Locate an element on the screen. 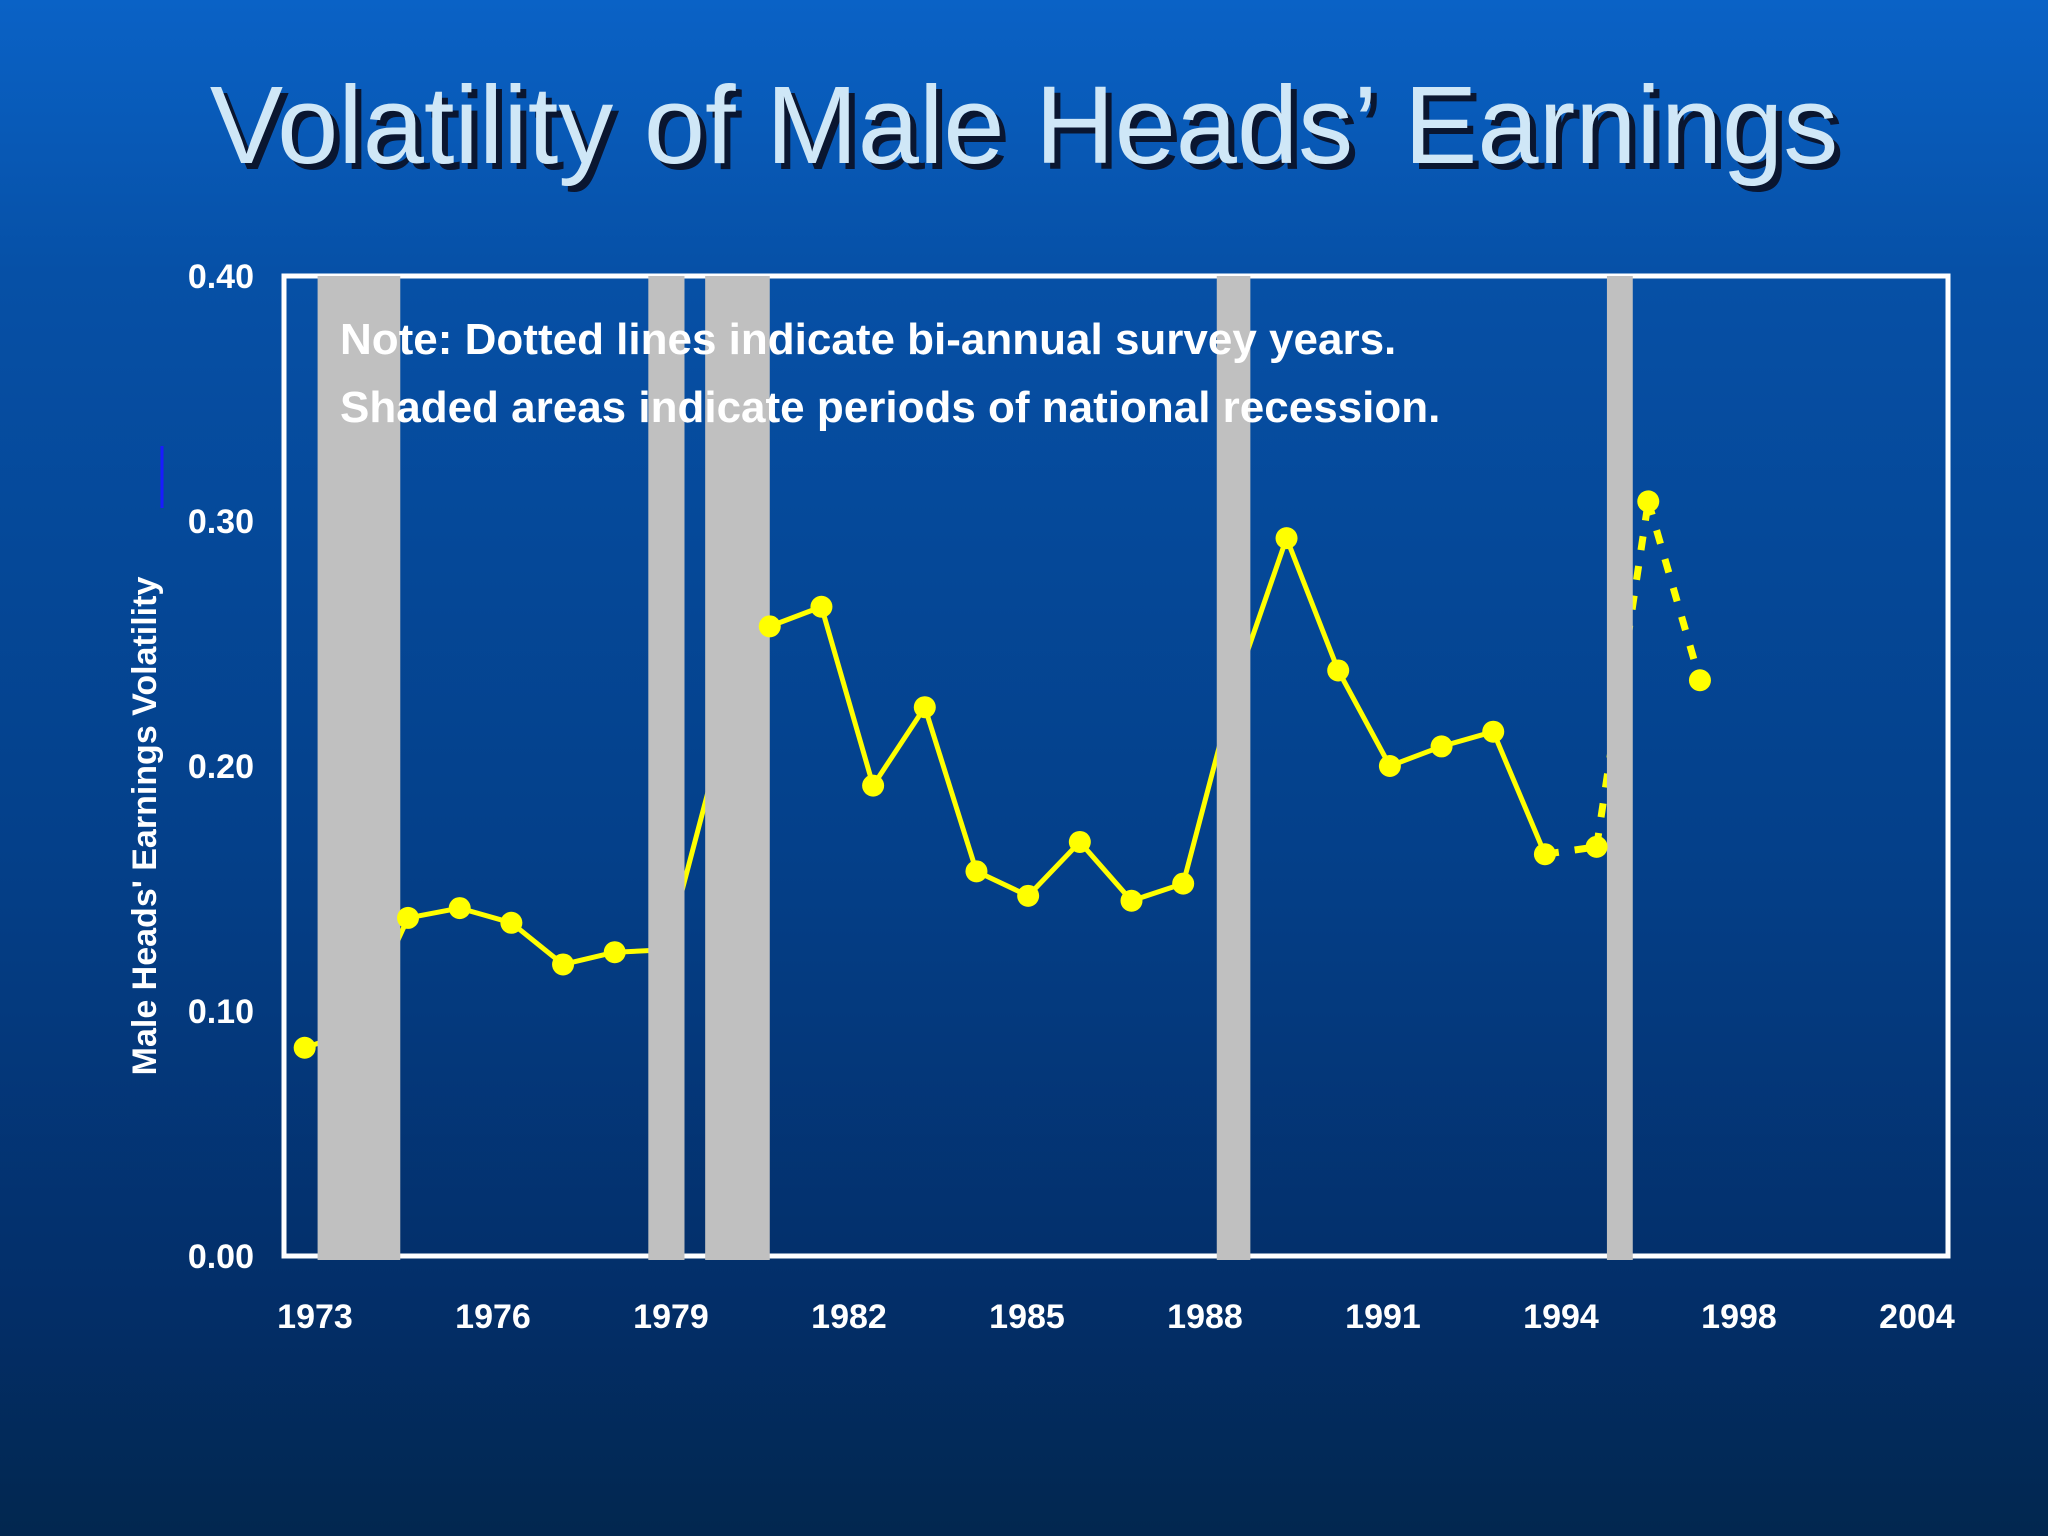 This screenshot has height=1536, width=2048. y-tick-label: 0.30 is located at coordinates (221, 522).